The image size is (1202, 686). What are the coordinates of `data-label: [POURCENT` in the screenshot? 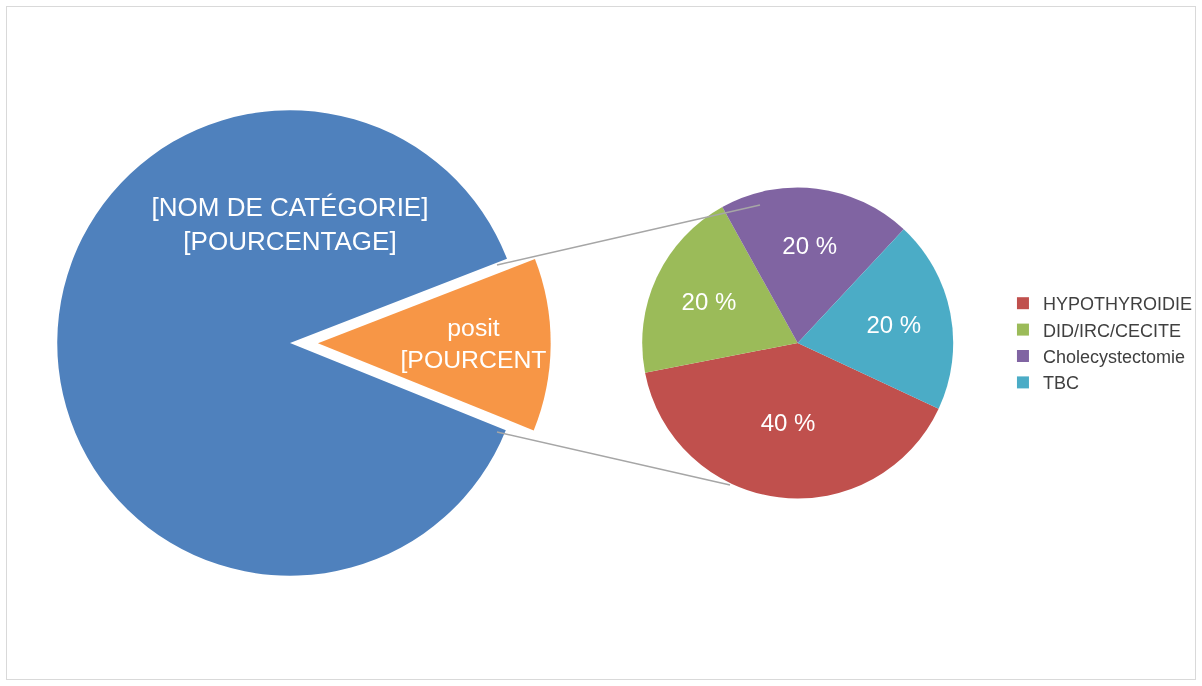 It's located at (473, 359).